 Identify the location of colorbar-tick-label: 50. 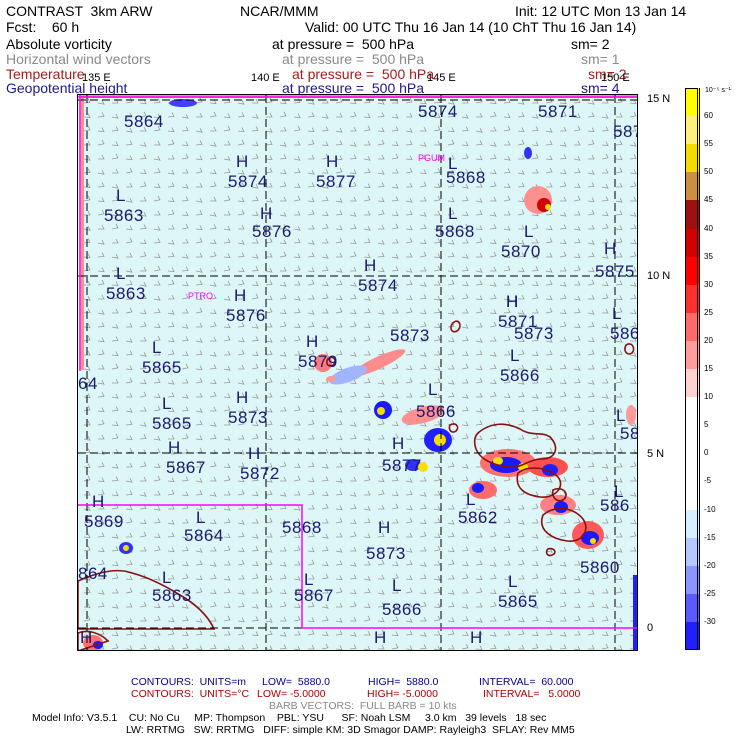
(708, 172).